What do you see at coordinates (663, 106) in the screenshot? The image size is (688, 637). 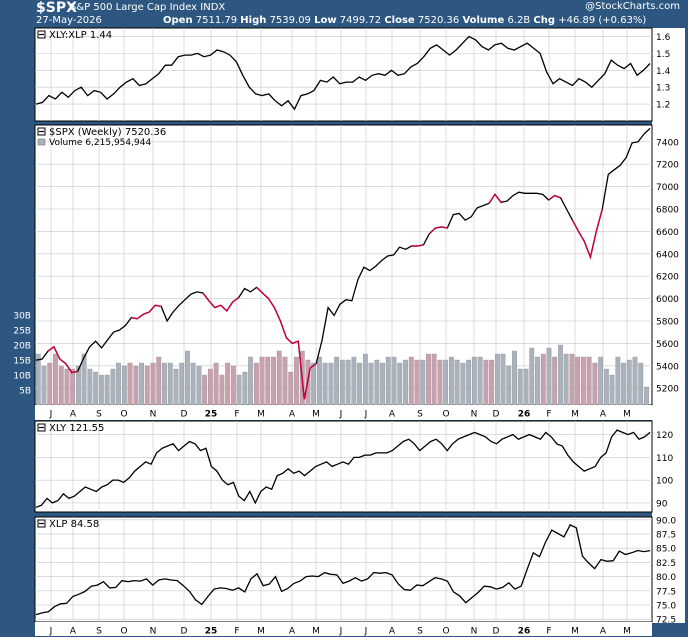 I see `y-tick-label: 1.2` at bounding box center [663, 106].